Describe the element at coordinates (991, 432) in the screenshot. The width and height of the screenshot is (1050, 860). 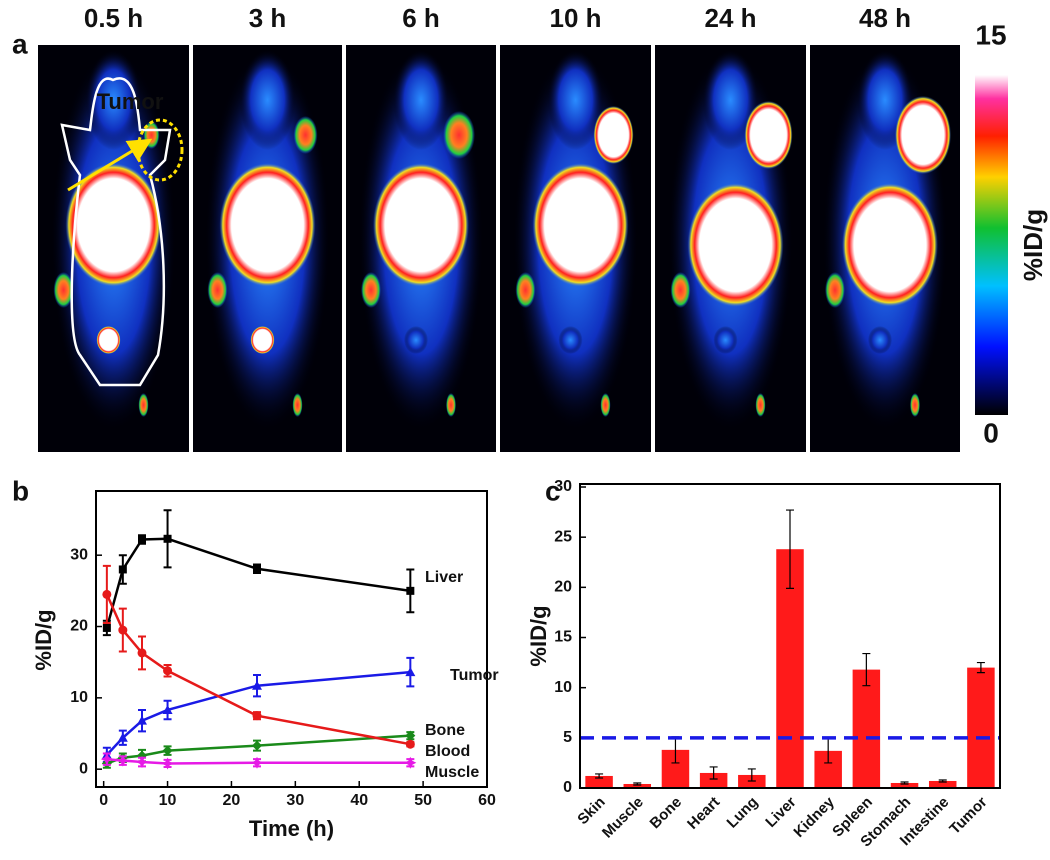
I see `colorbar-tick-label: 0` at that location.